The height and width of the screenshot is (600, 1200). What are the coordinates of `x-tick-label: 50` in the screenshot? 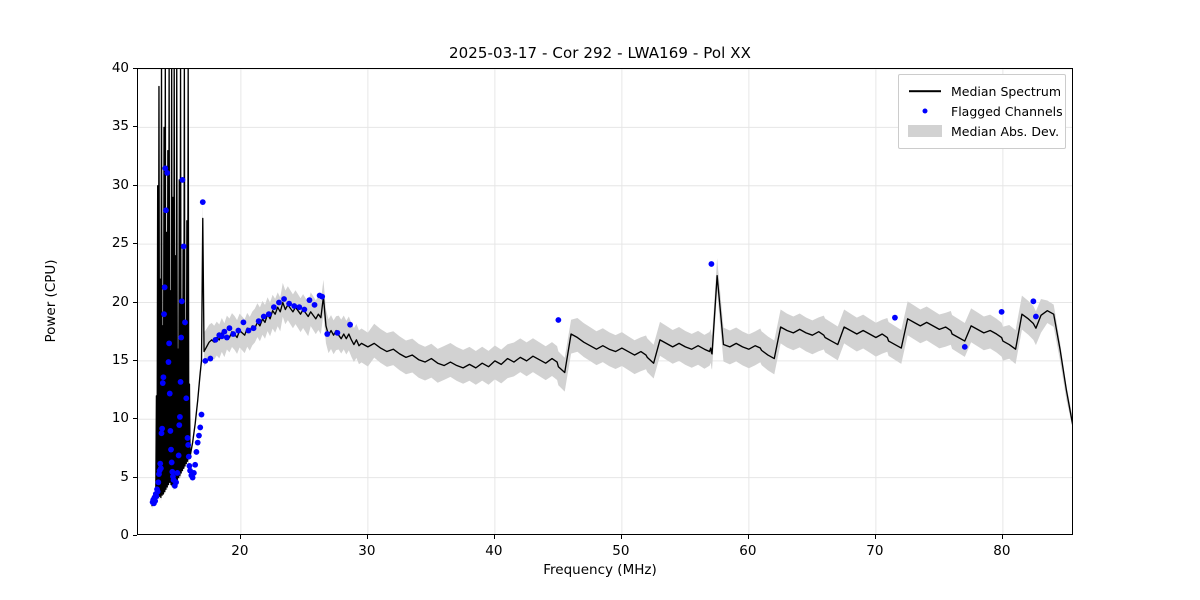 It's located at (621, 551).